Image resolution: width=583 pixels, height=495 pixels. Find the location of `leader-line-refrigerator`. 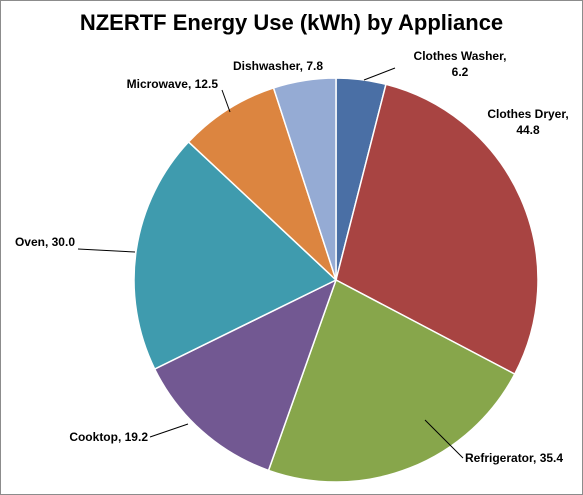

leader-line-refrigerator is located at coordinates (444, 439).